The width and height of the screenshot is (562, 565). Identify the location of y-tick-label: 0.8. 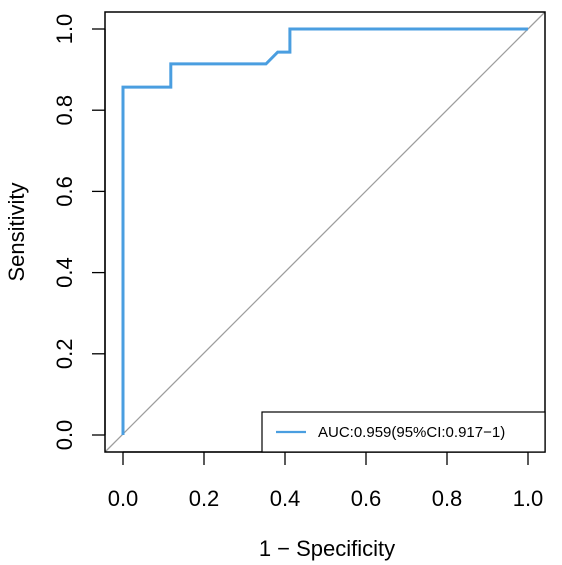
(64, 110).